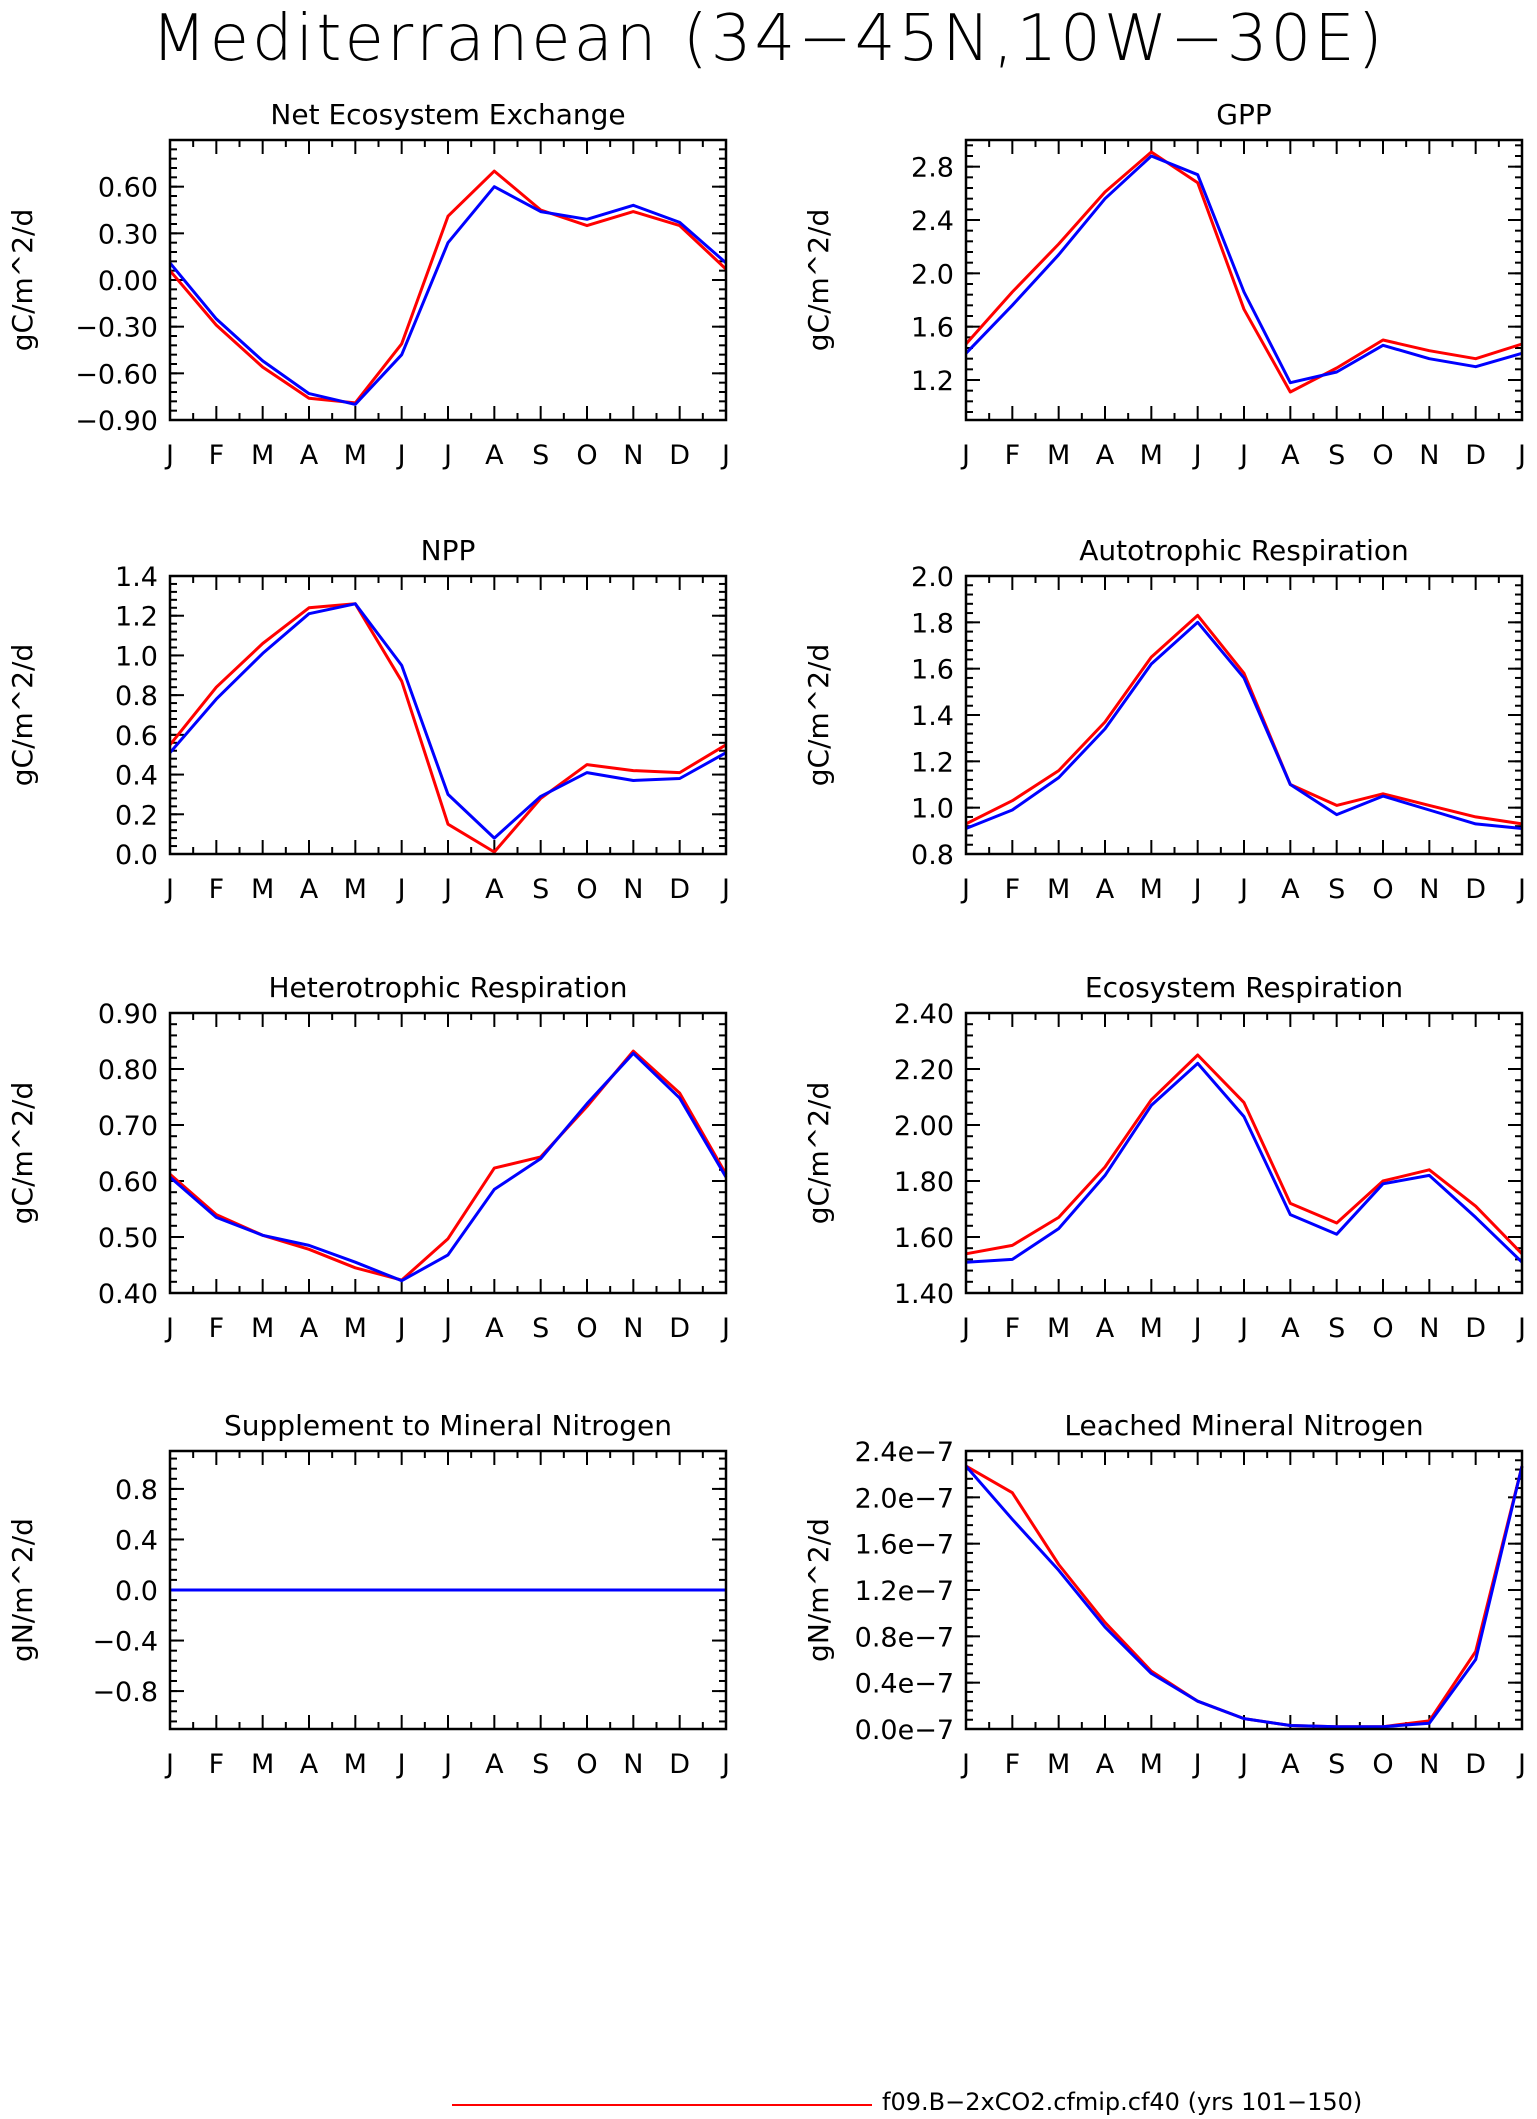  Describe the element at coordinates (116, 328) in the screenshot. I see `y-tick-label: −0.30` at that location.